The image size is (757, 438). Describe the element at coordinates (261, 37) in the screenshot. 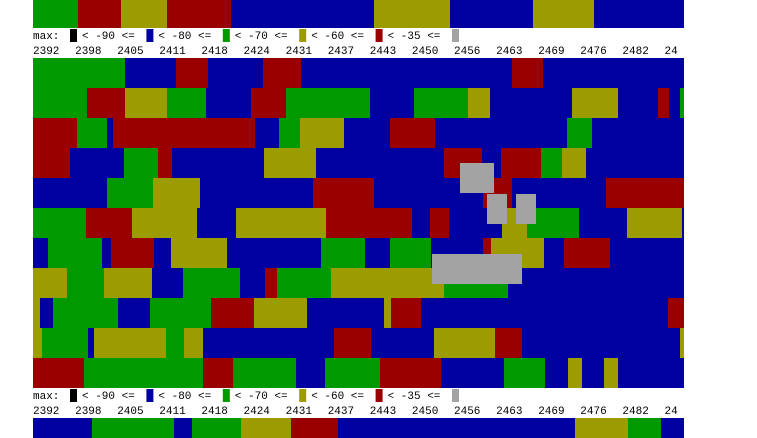

I see `legend-level: < -70 <=` at that location.